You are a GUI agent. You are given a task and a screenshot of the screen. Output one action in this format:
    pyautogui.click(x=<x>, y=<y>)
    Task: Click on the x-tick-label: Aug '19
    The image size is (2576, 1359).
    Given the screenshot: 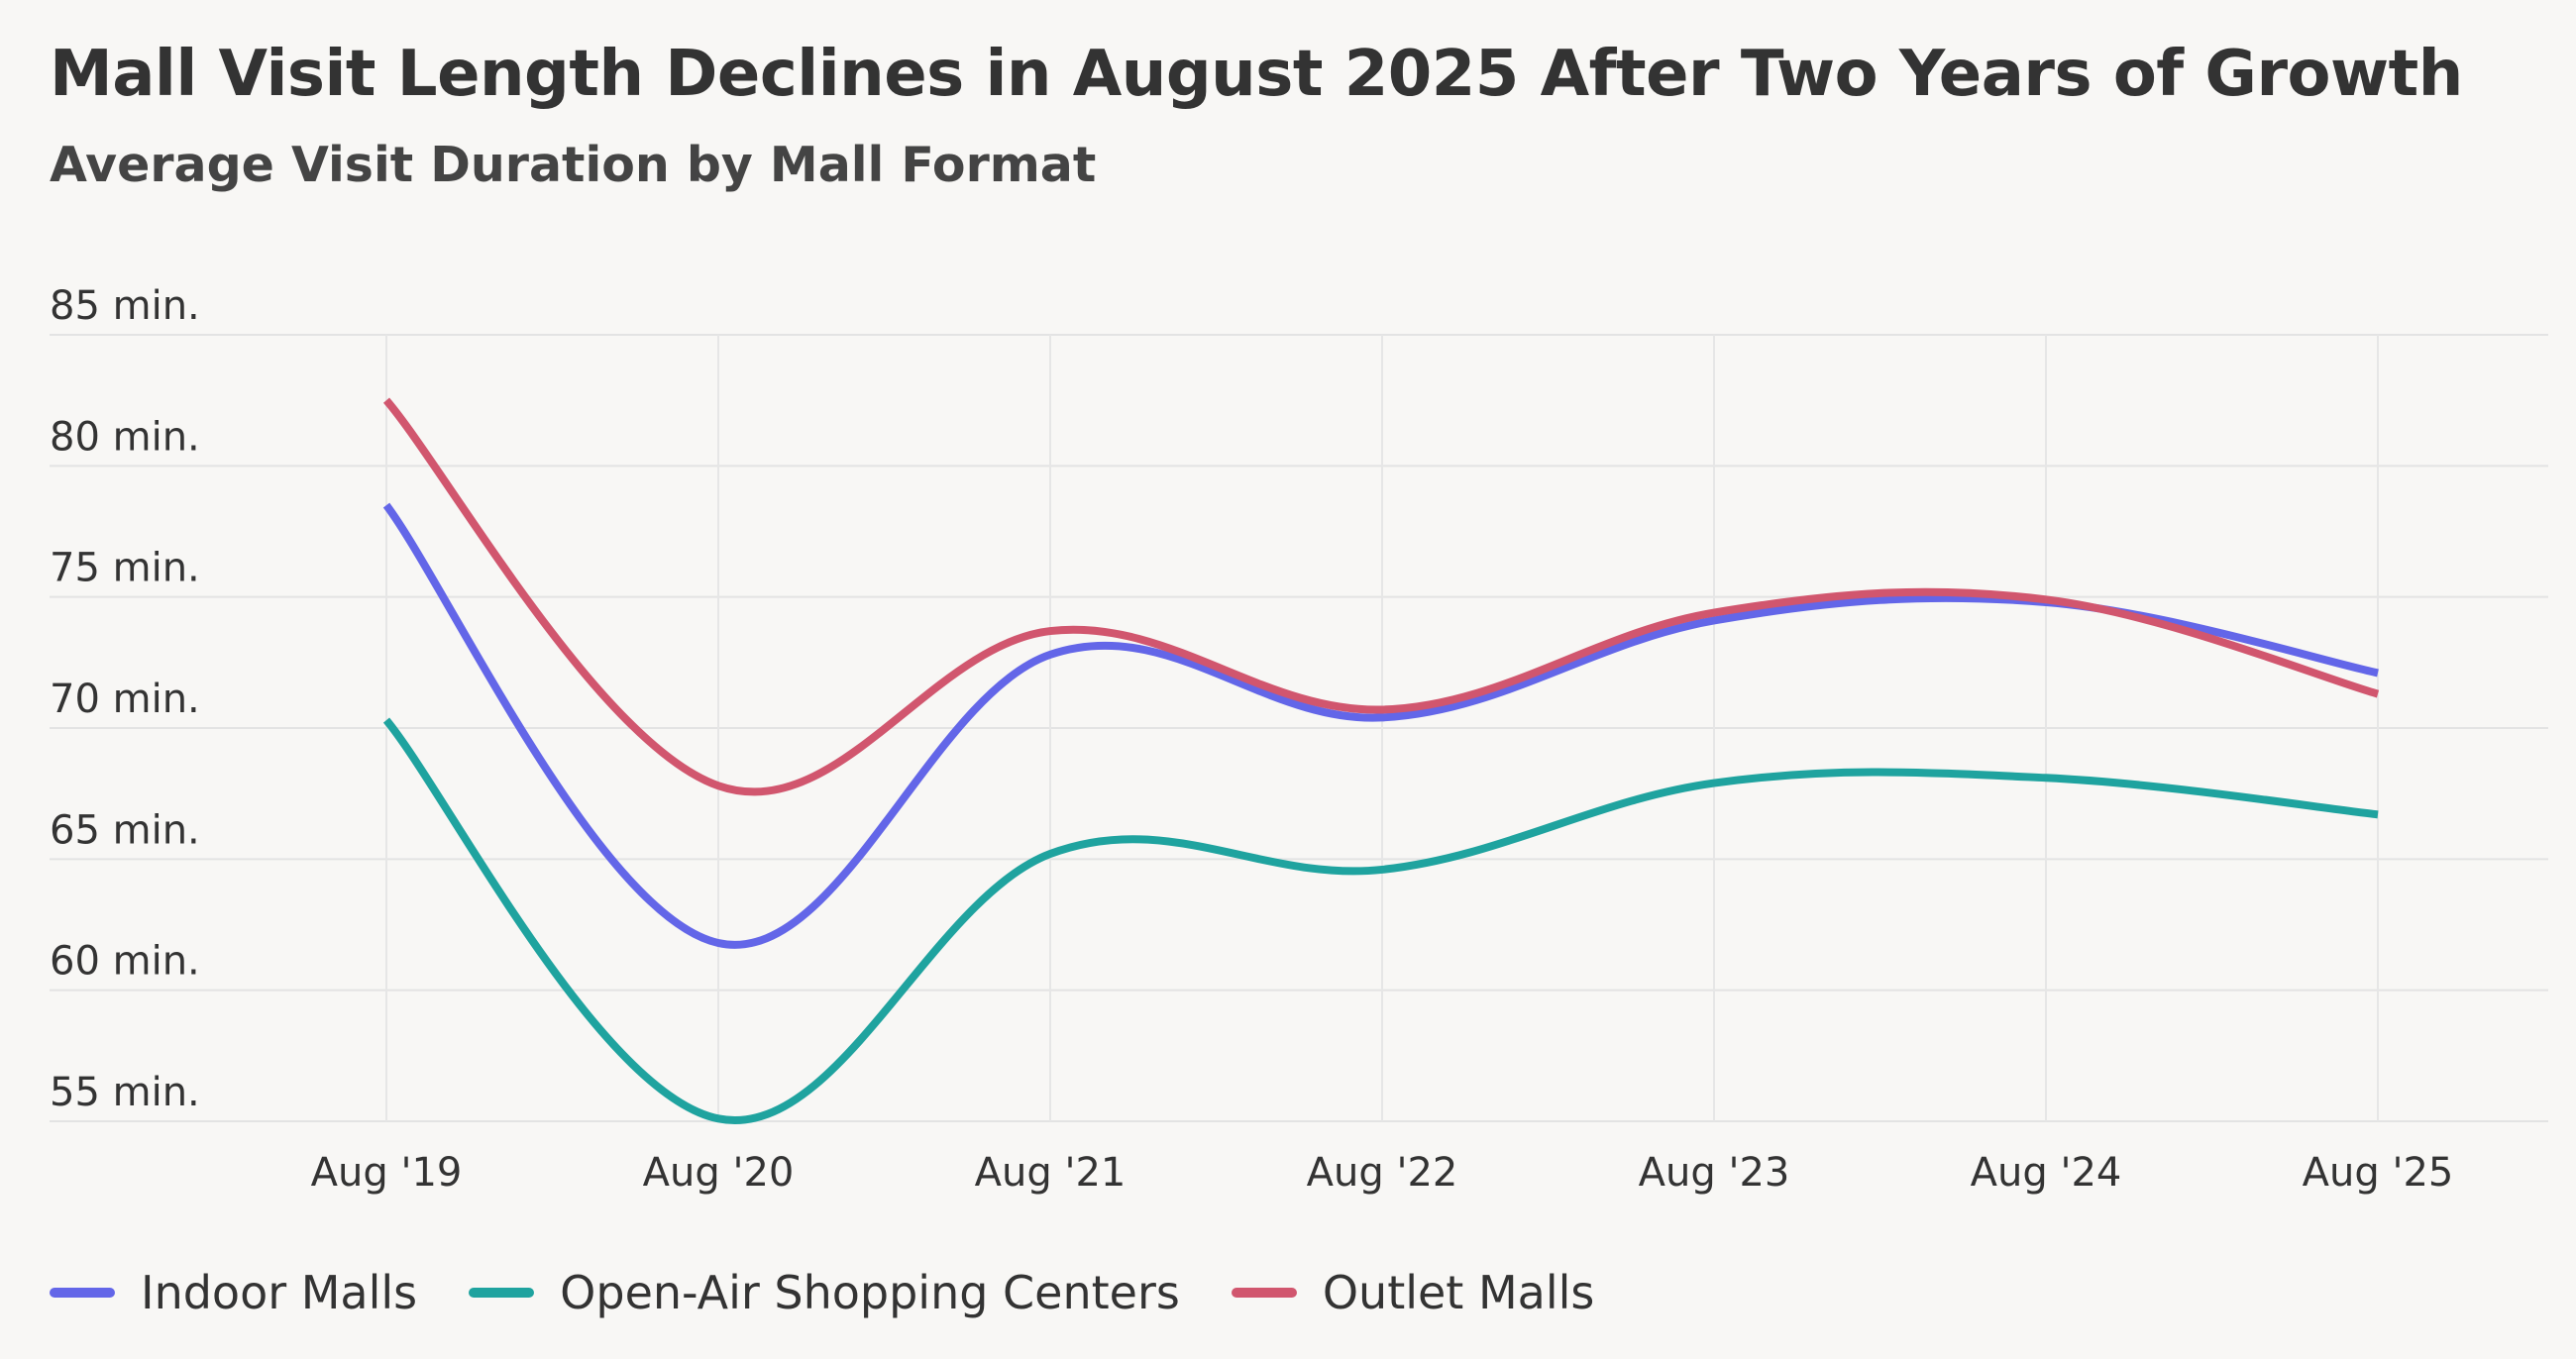 What is the action you would take?
    pyautogui.click(x=387, y=1173)
    